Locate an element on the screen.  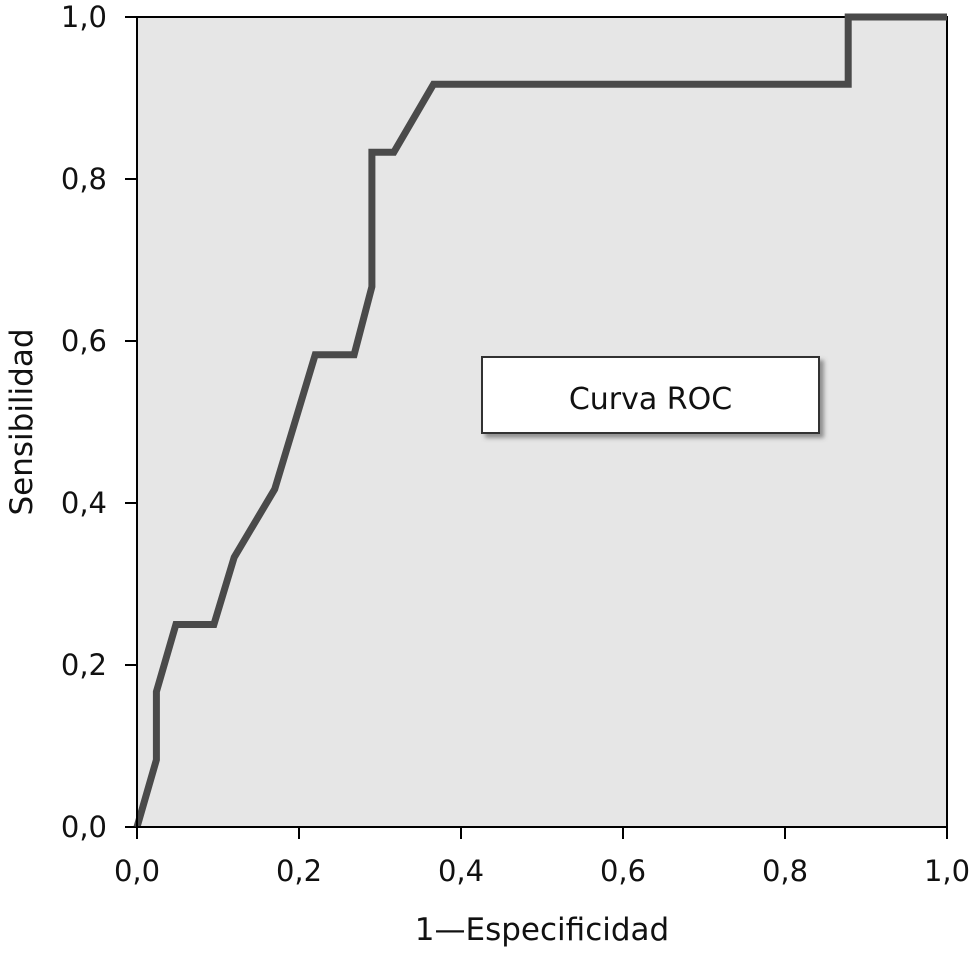
x-tick-label: 0,6 is located at coordinates (623, 871).